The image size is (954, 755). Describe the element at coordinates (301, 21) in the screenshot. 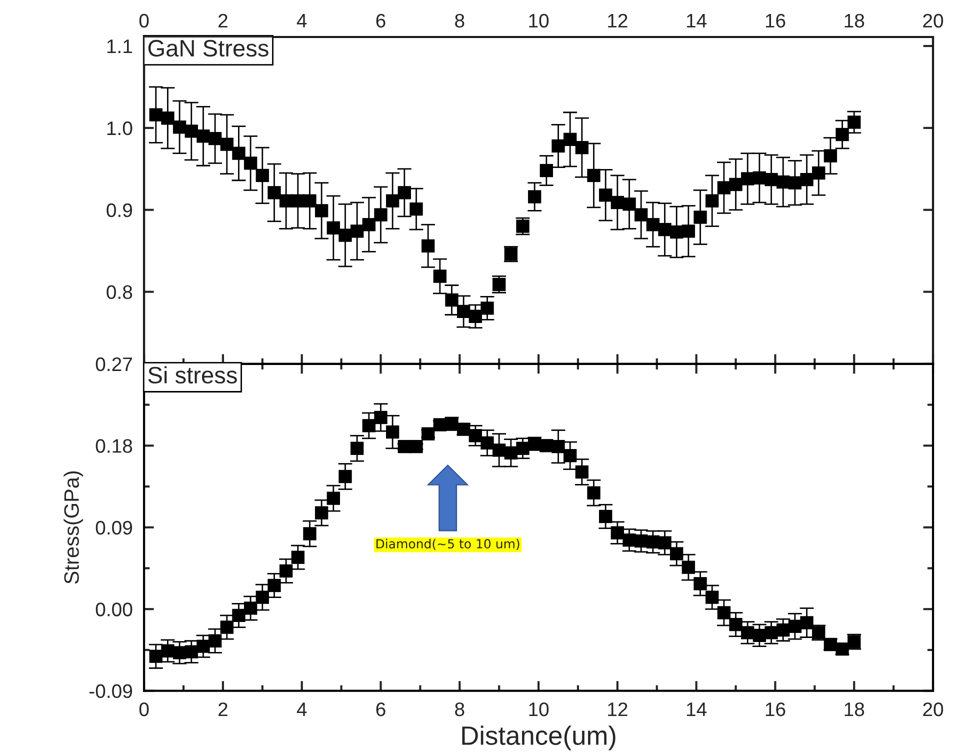

I see `x2-tick-label: 4` at that location.